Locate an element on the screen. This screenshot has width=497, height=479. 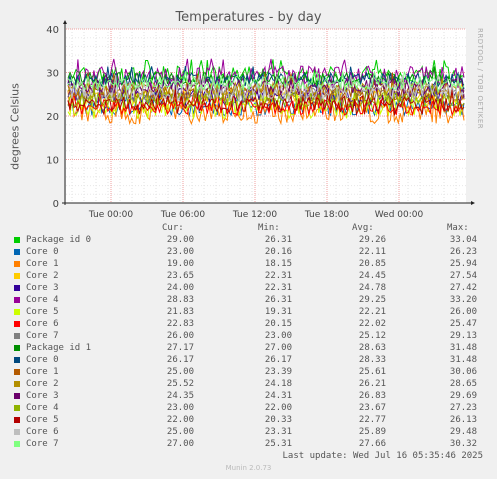
legend-series-name: Core 2 is located at coordinates (42, 384).